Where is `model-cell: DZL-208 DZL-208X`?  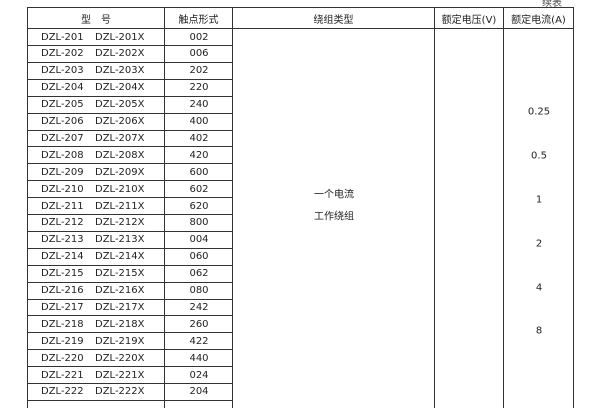
model-cell: DZL-208 DZL-208X is located at coordinates (96, 156).